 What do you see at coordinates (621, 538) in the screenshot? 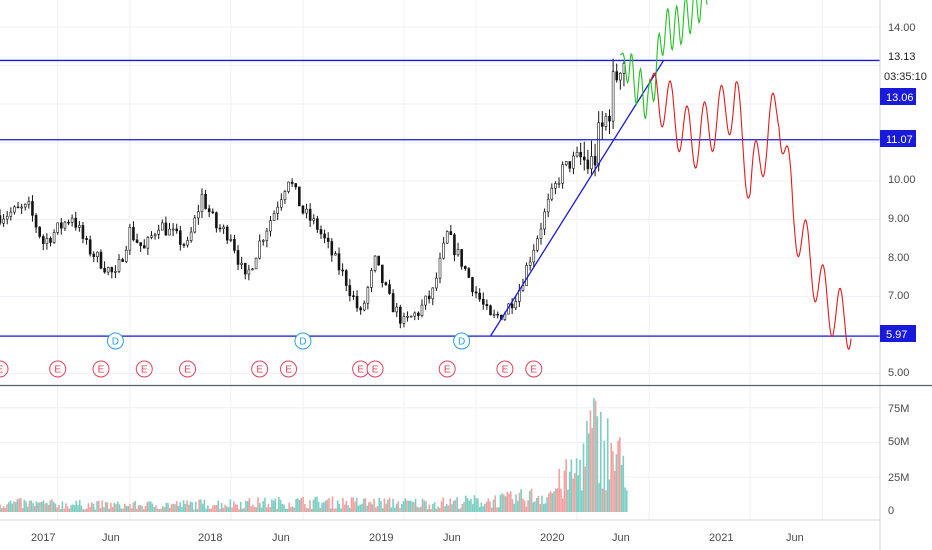
I see `time-tick-label: Jun` at bounding box center [621, 538].